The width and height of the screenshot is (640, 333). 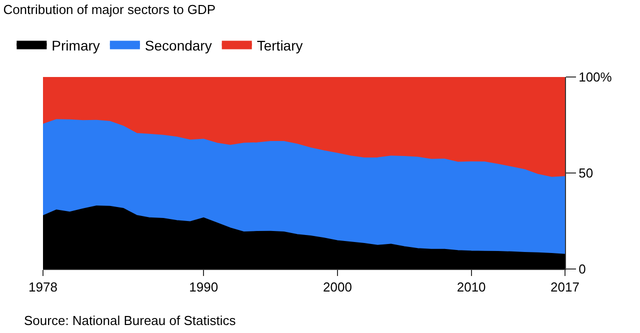 I want to click on x-tick-label: 2017, so click(x=565, y=287).